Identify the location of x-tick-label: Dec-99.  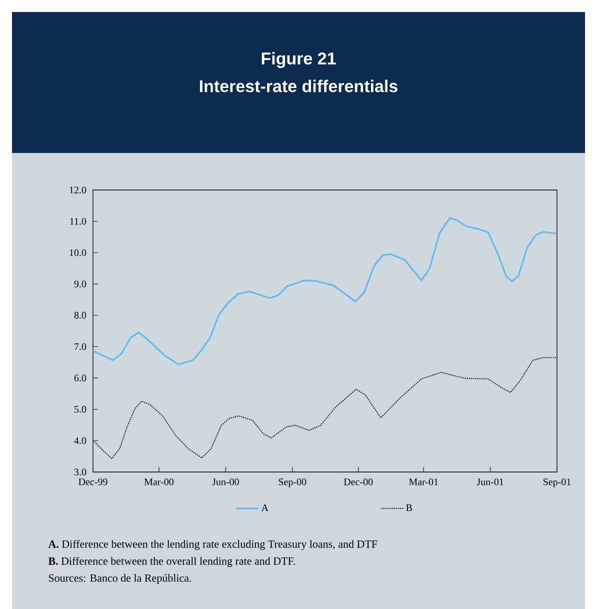
(93, 482).